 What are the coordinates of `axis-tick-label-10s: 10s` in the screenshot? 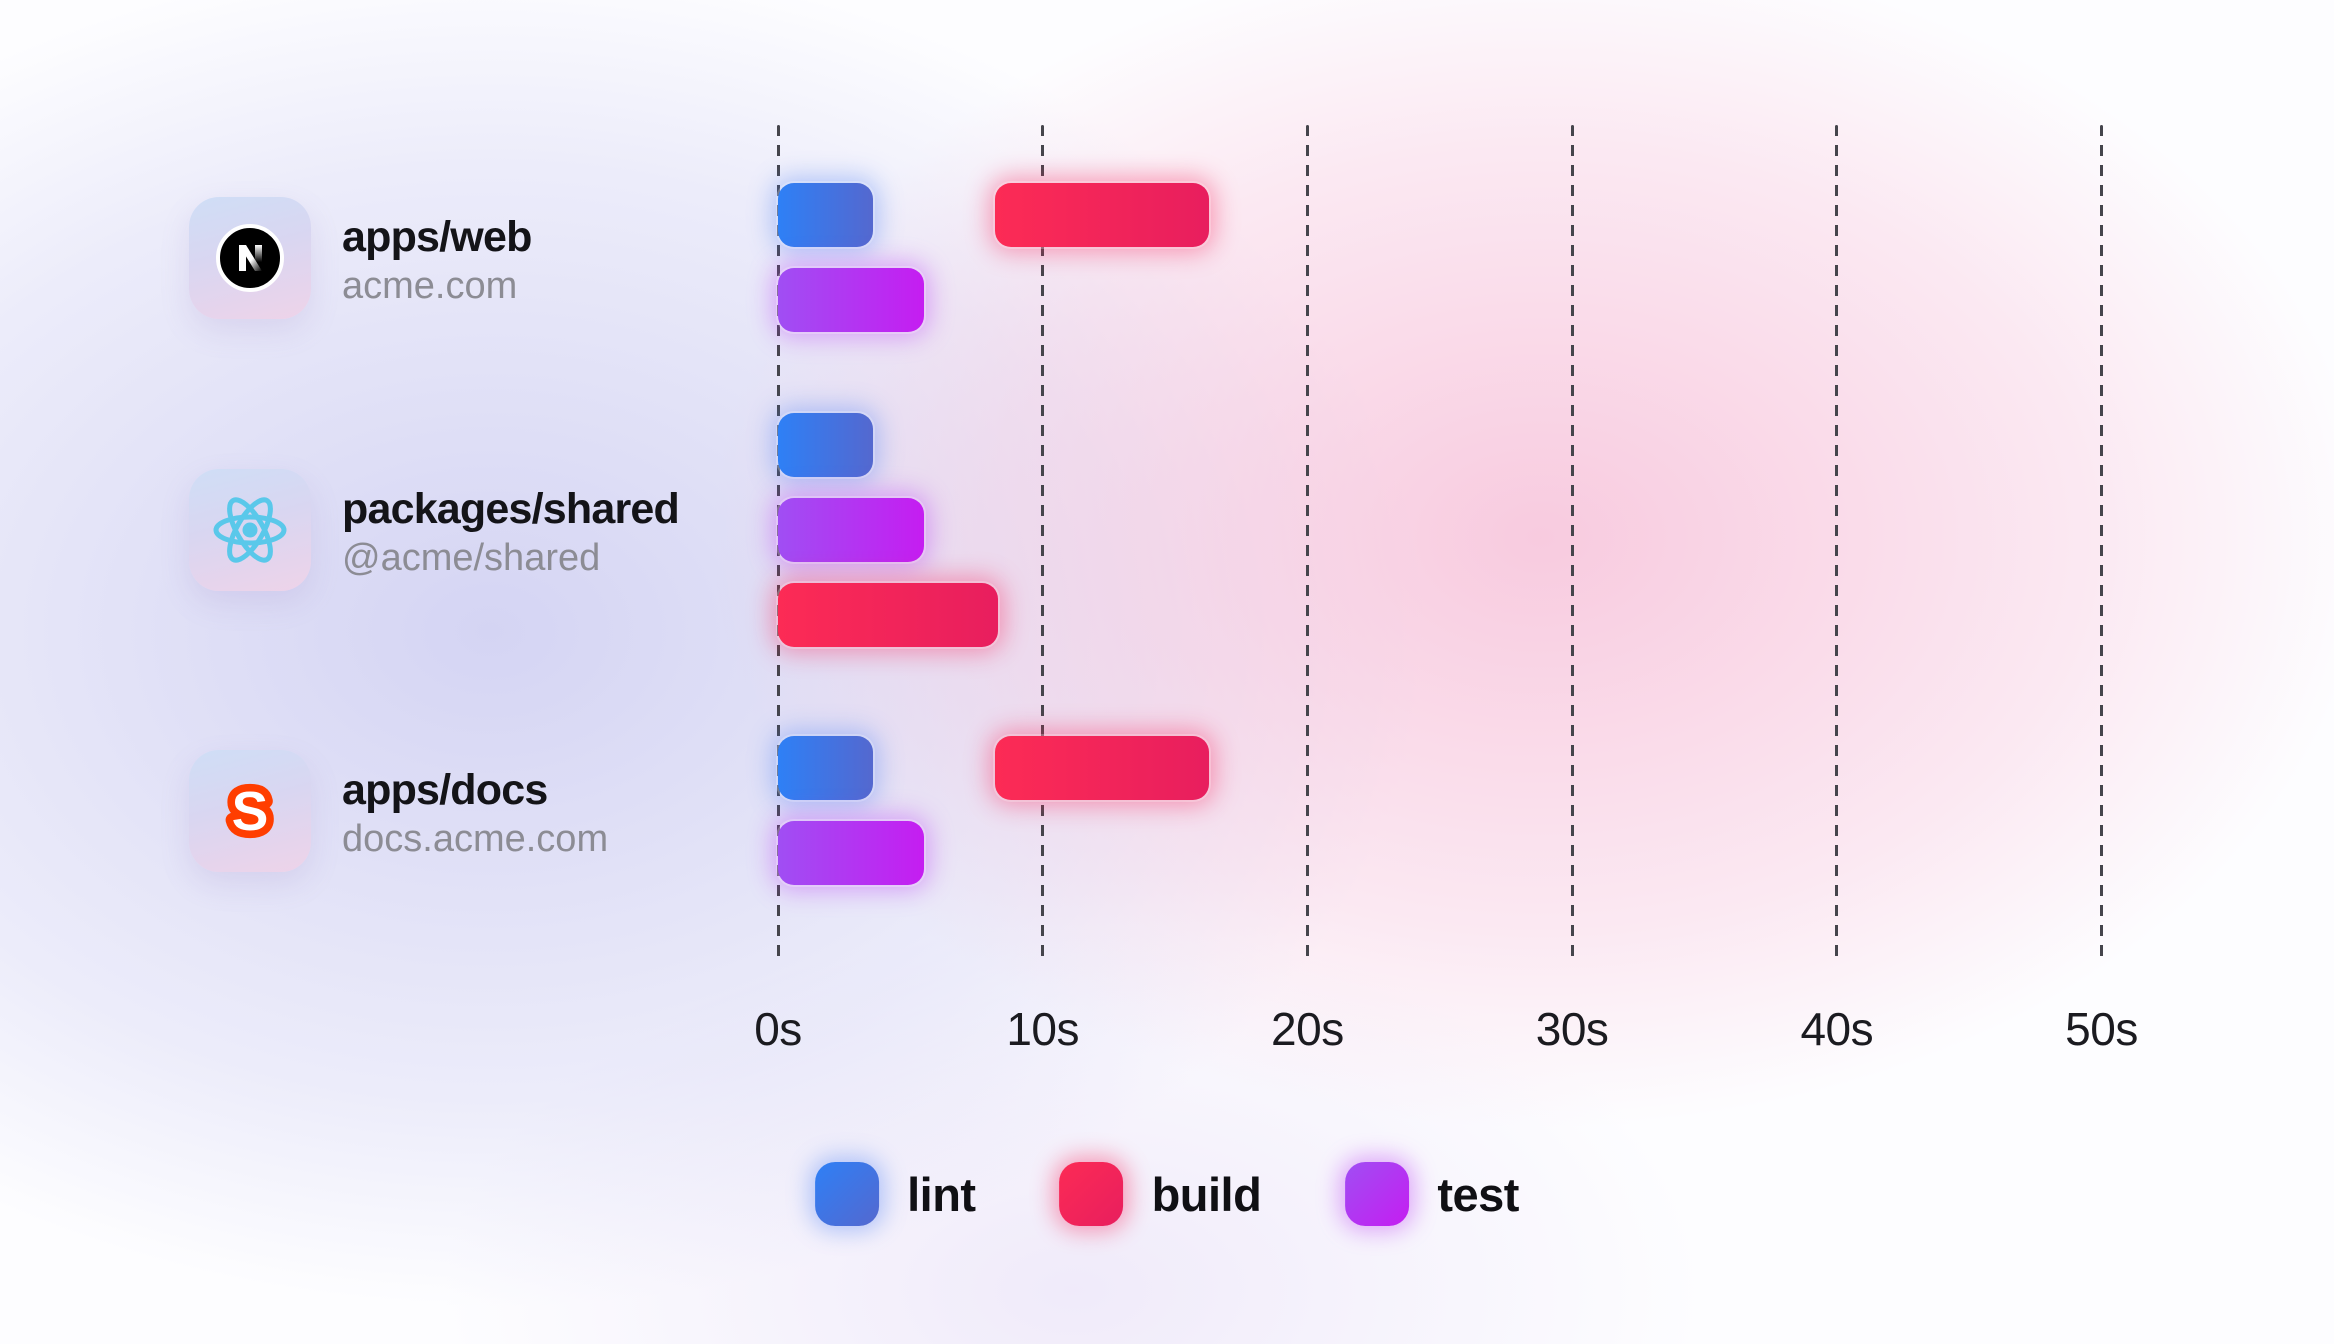 It's located at (1043, 1029).